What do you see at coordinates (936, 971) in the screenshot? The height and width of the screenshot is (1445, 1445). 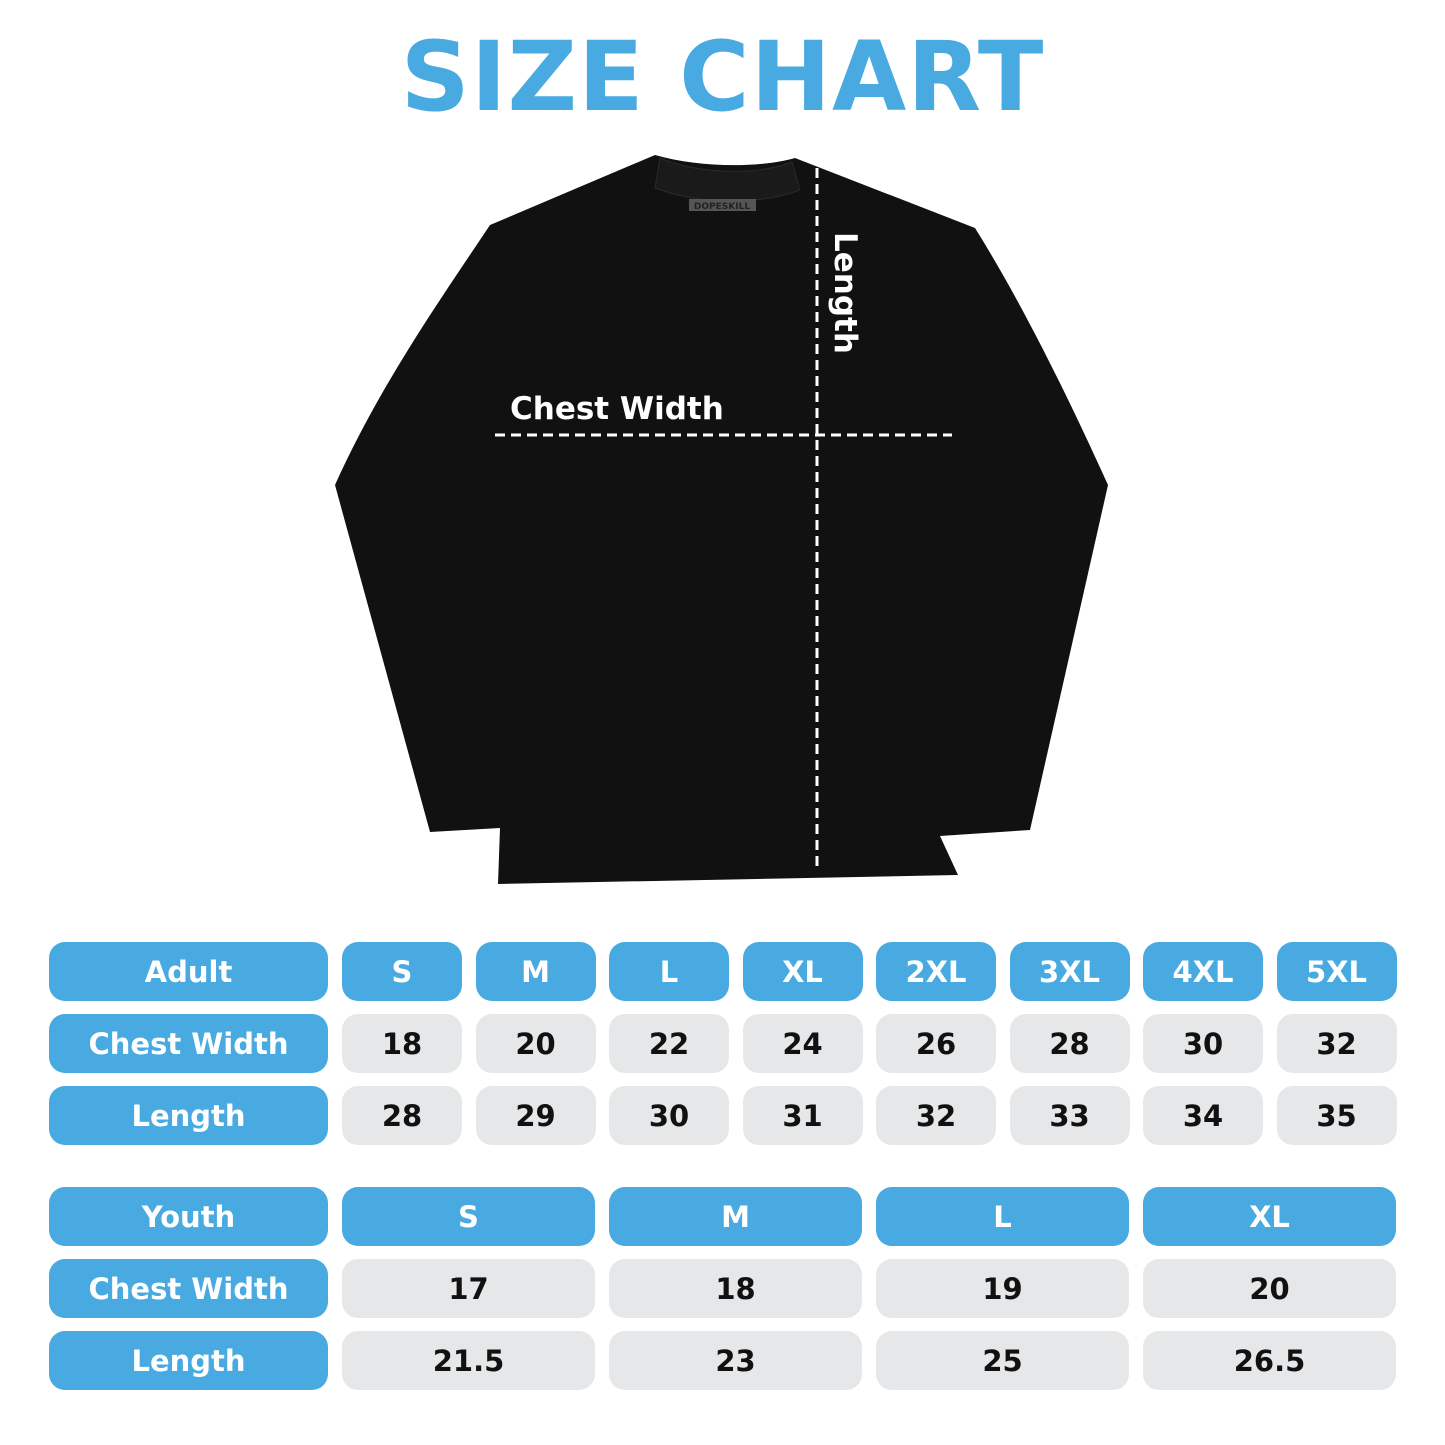 I see `adult-size-2xl: 2XL` at bounding box center [936, 971].